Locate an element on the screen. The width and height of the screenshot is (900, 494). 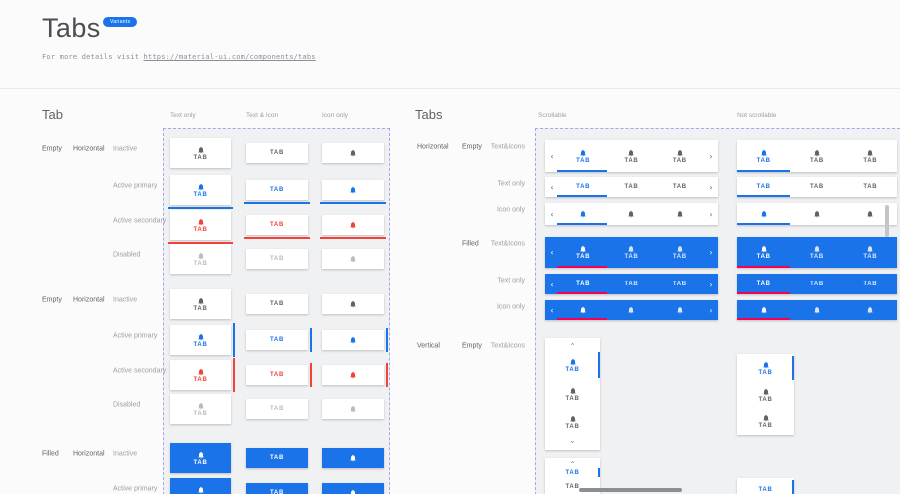
tabs-bar-scrollable: ‹ › is located at coordinates (631, 310).